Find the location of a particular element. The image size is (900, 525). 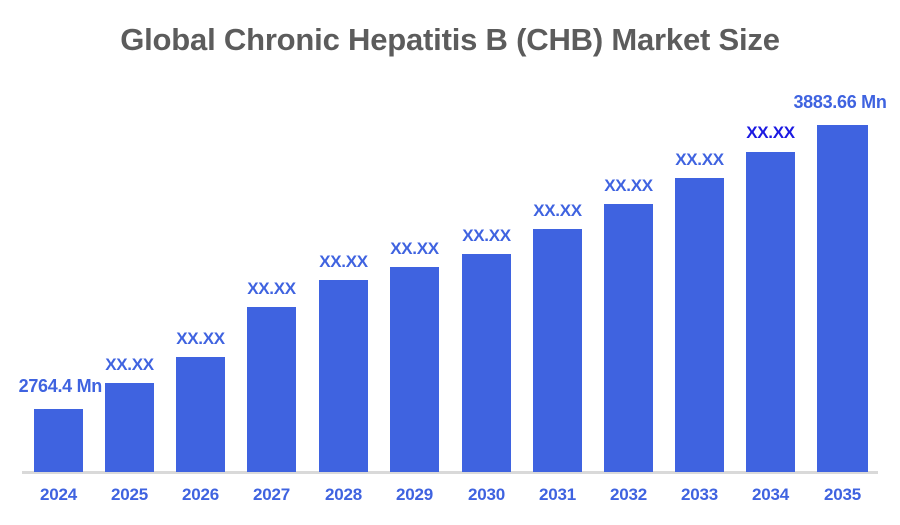

bar-value-label-2035: 3883.66 Mn is located at coordinates (840, 102).